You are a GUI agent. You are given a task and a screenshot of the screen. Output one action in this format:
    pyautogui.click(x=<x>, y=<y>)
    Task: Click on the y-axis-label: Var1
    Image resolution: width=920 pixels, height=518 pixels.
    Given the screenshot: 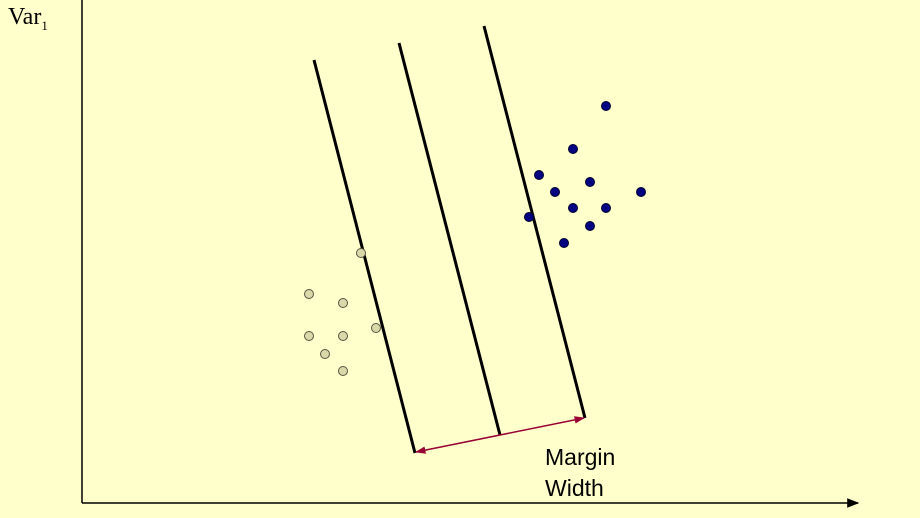 What is the action you would take?
    pyautogui.click(x=28, y=19)
    